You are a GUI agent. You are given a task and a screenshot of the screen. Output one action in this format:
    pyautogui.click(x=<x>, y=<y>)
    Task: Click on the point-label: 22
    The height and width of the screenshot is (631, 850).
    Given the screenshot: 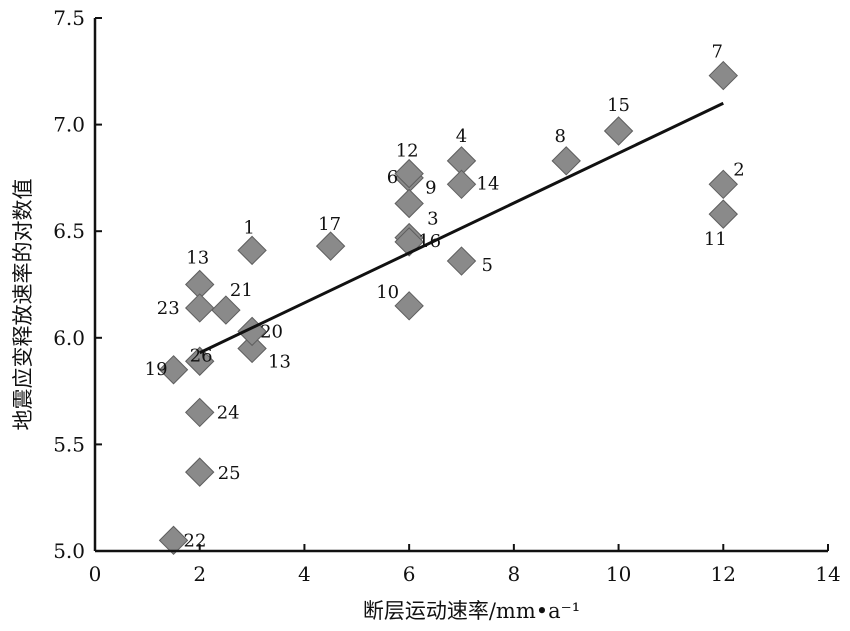 What is the action you would take?
    pyautogui.click(x=195, y=540)
    